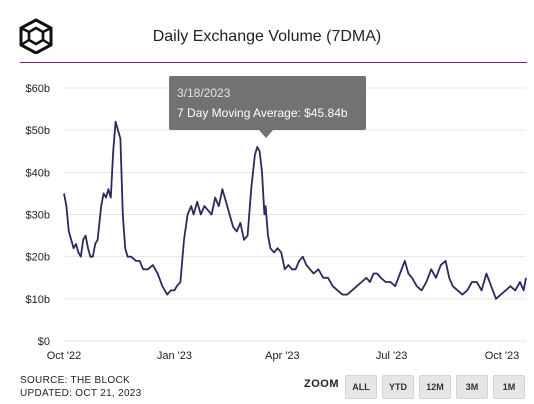 This screenshot has width=534, height=404. Describe the element at coordinates (38, 258) in the screenshot. I see `y-tick-label: $20b` at that location.